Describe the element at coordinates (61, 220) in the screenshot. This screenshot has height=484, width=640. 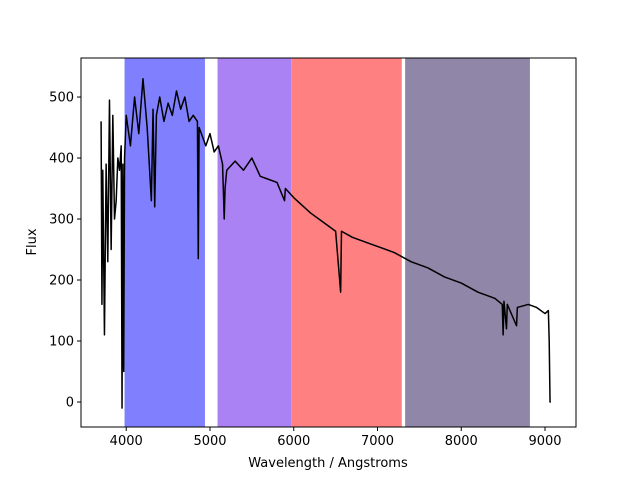
I see `y-tick-label: 300` at that location.